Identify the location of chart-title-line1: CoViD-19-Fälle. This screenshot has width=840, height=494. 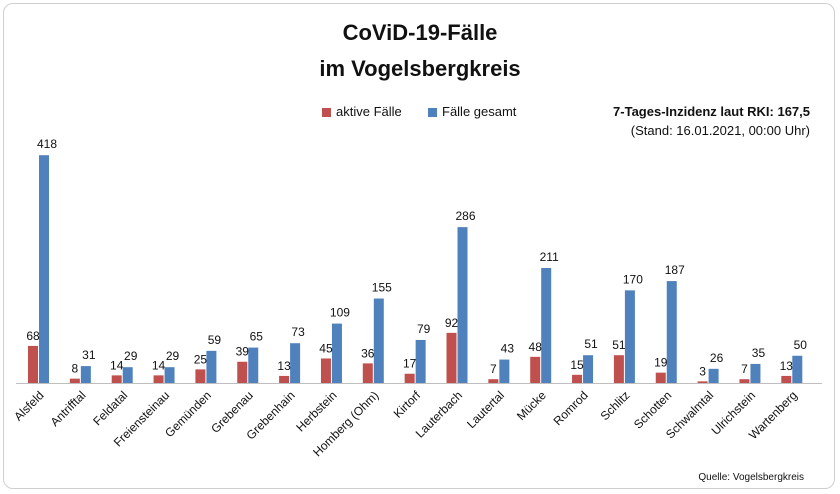
(420, 32).